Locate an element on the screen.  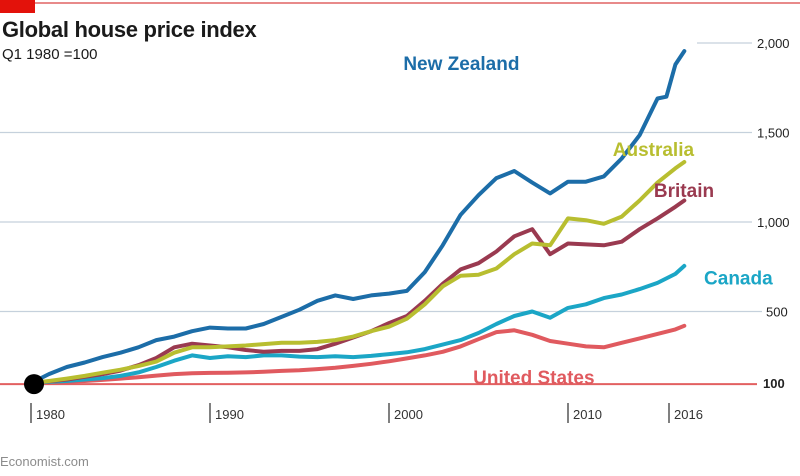
x-tick-label: 1990 is located at coordinates (229, 414).